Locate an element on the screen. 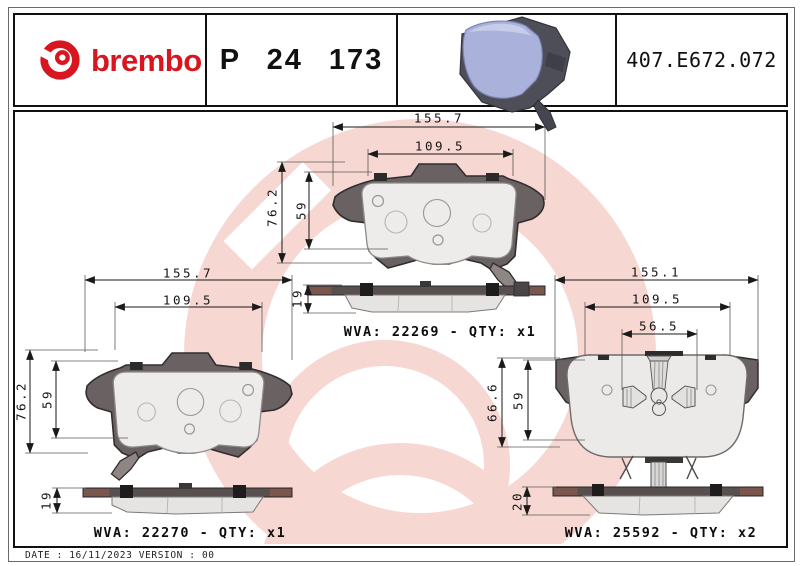 Image resolution: width=800 pixels, height=566 pixels. dim-br-thickness: 20 is located at coordinates (517, 501).